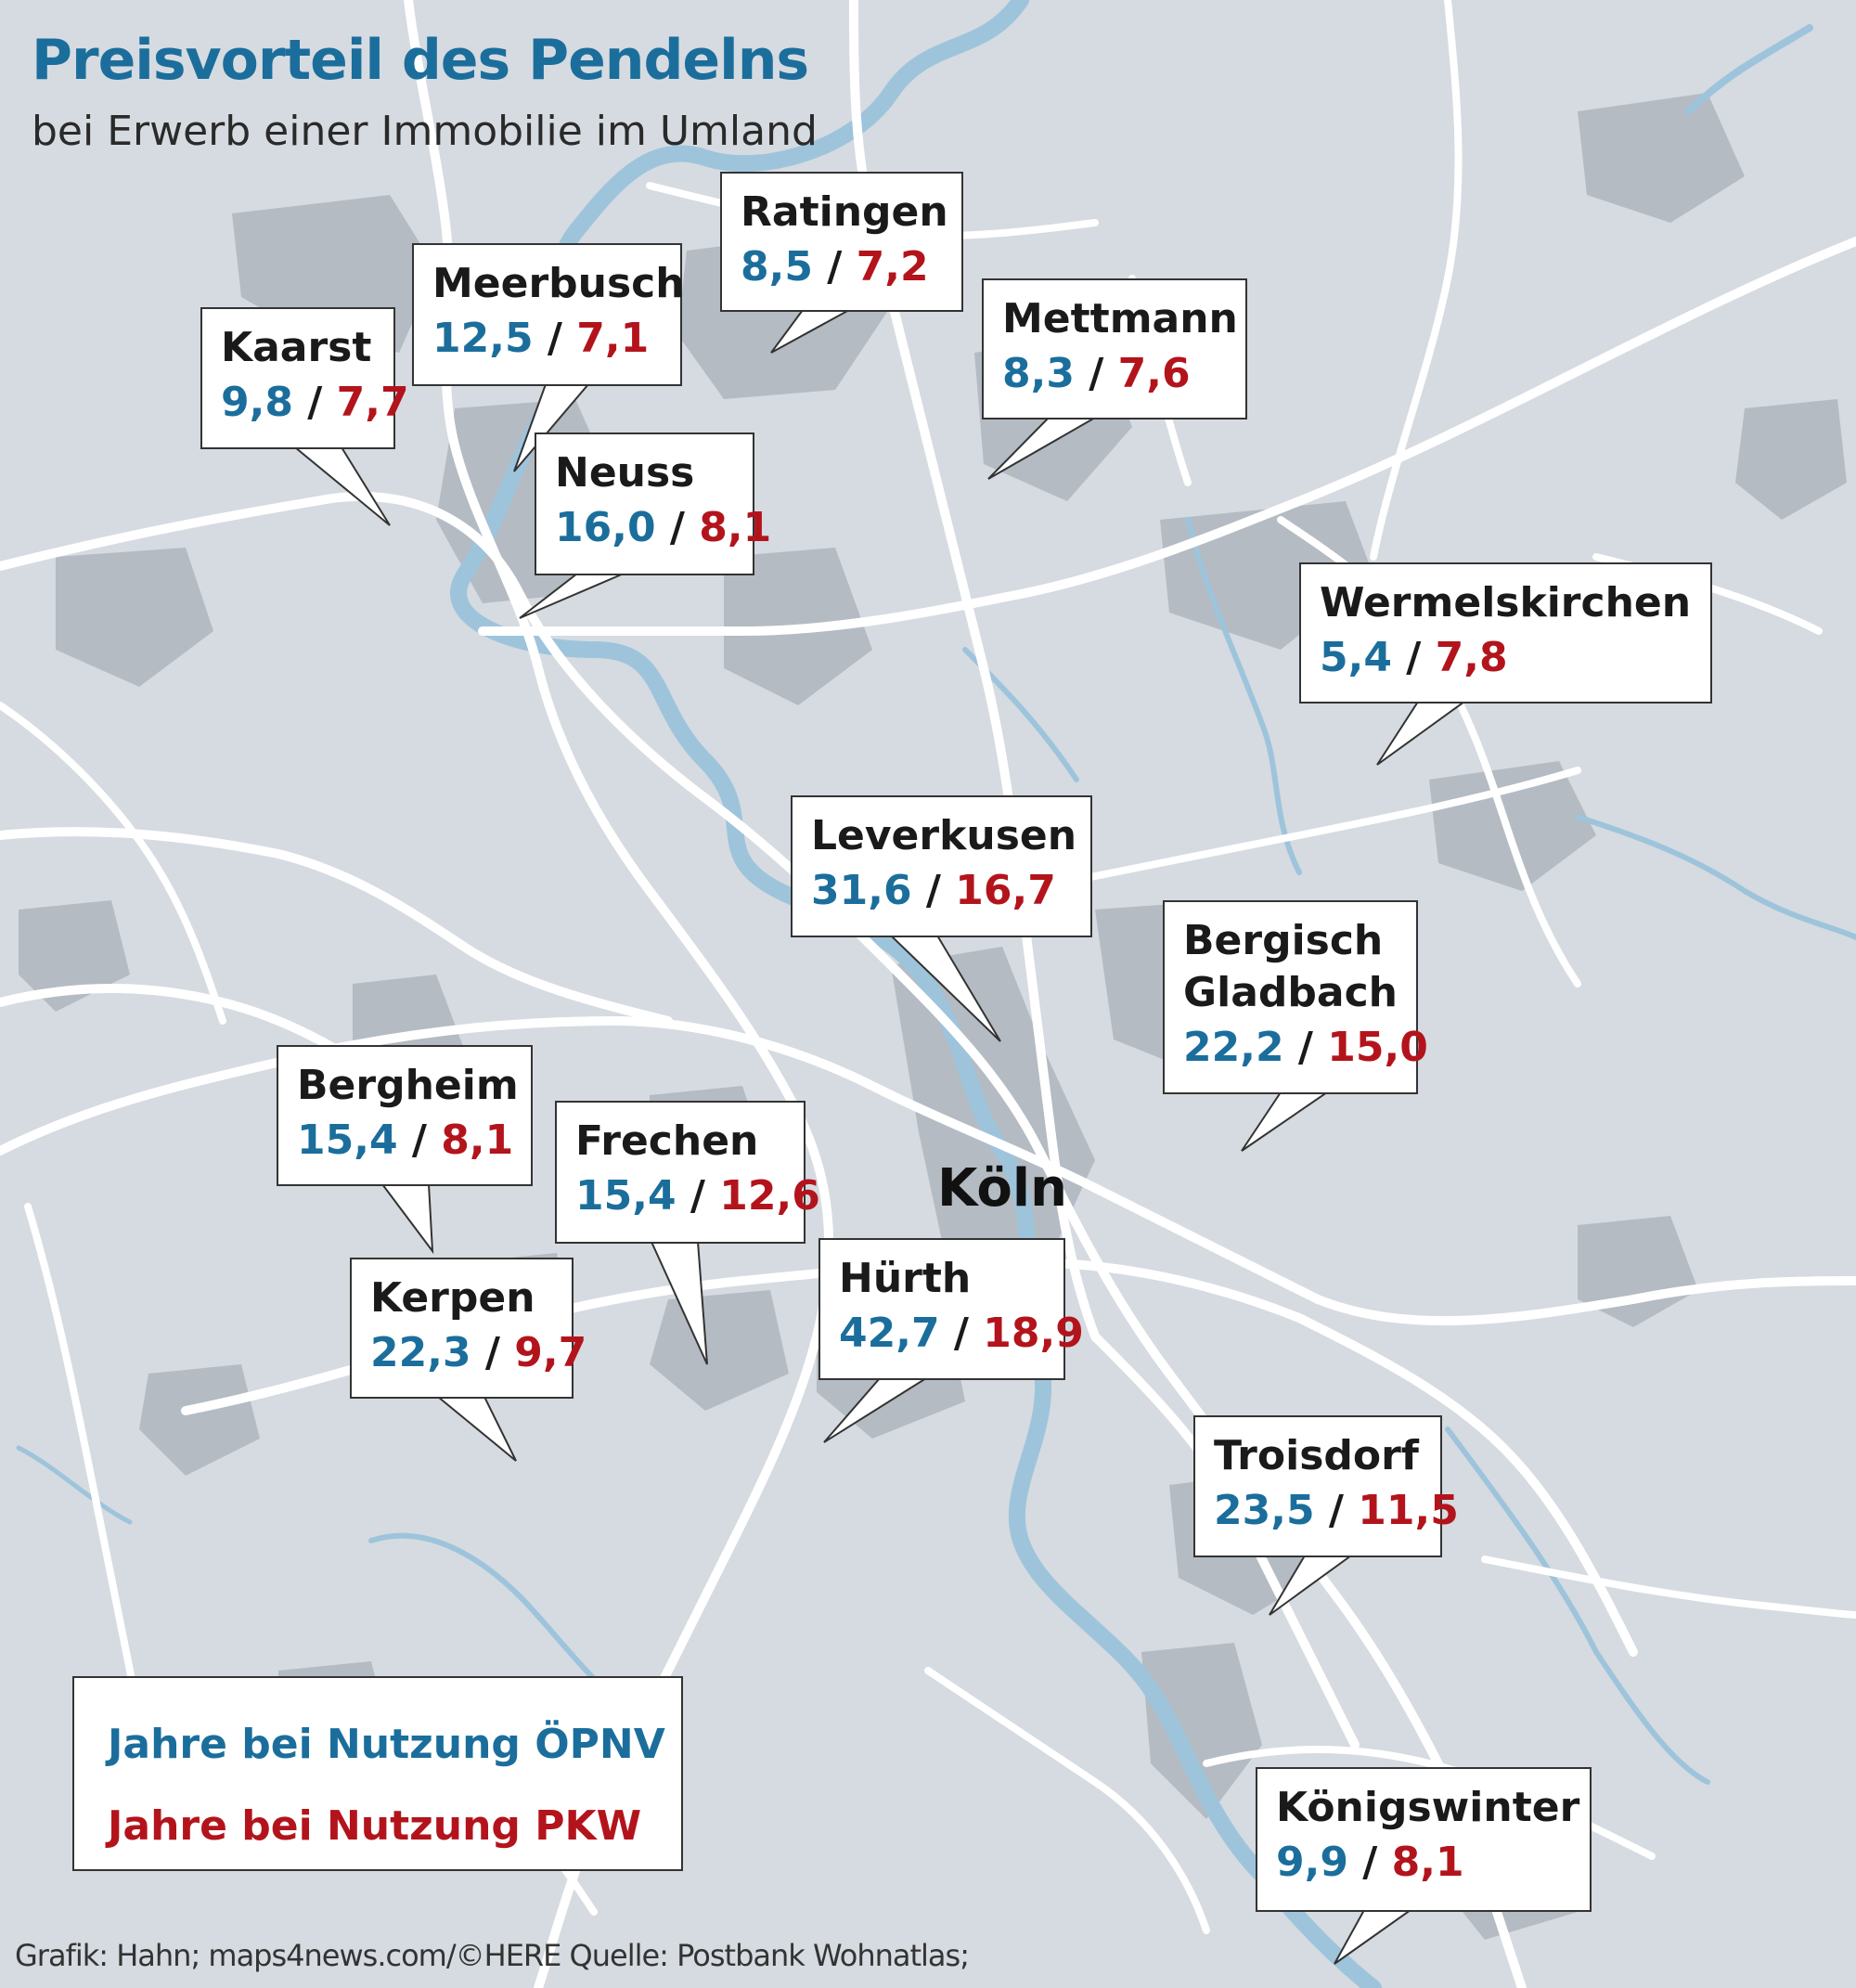 The width and height of the screenshot is (1856, 1988). Describe the element at coordinates (1097, 373) in the screenshot. I see `place-values: 8,3 / 7,6` at that location.